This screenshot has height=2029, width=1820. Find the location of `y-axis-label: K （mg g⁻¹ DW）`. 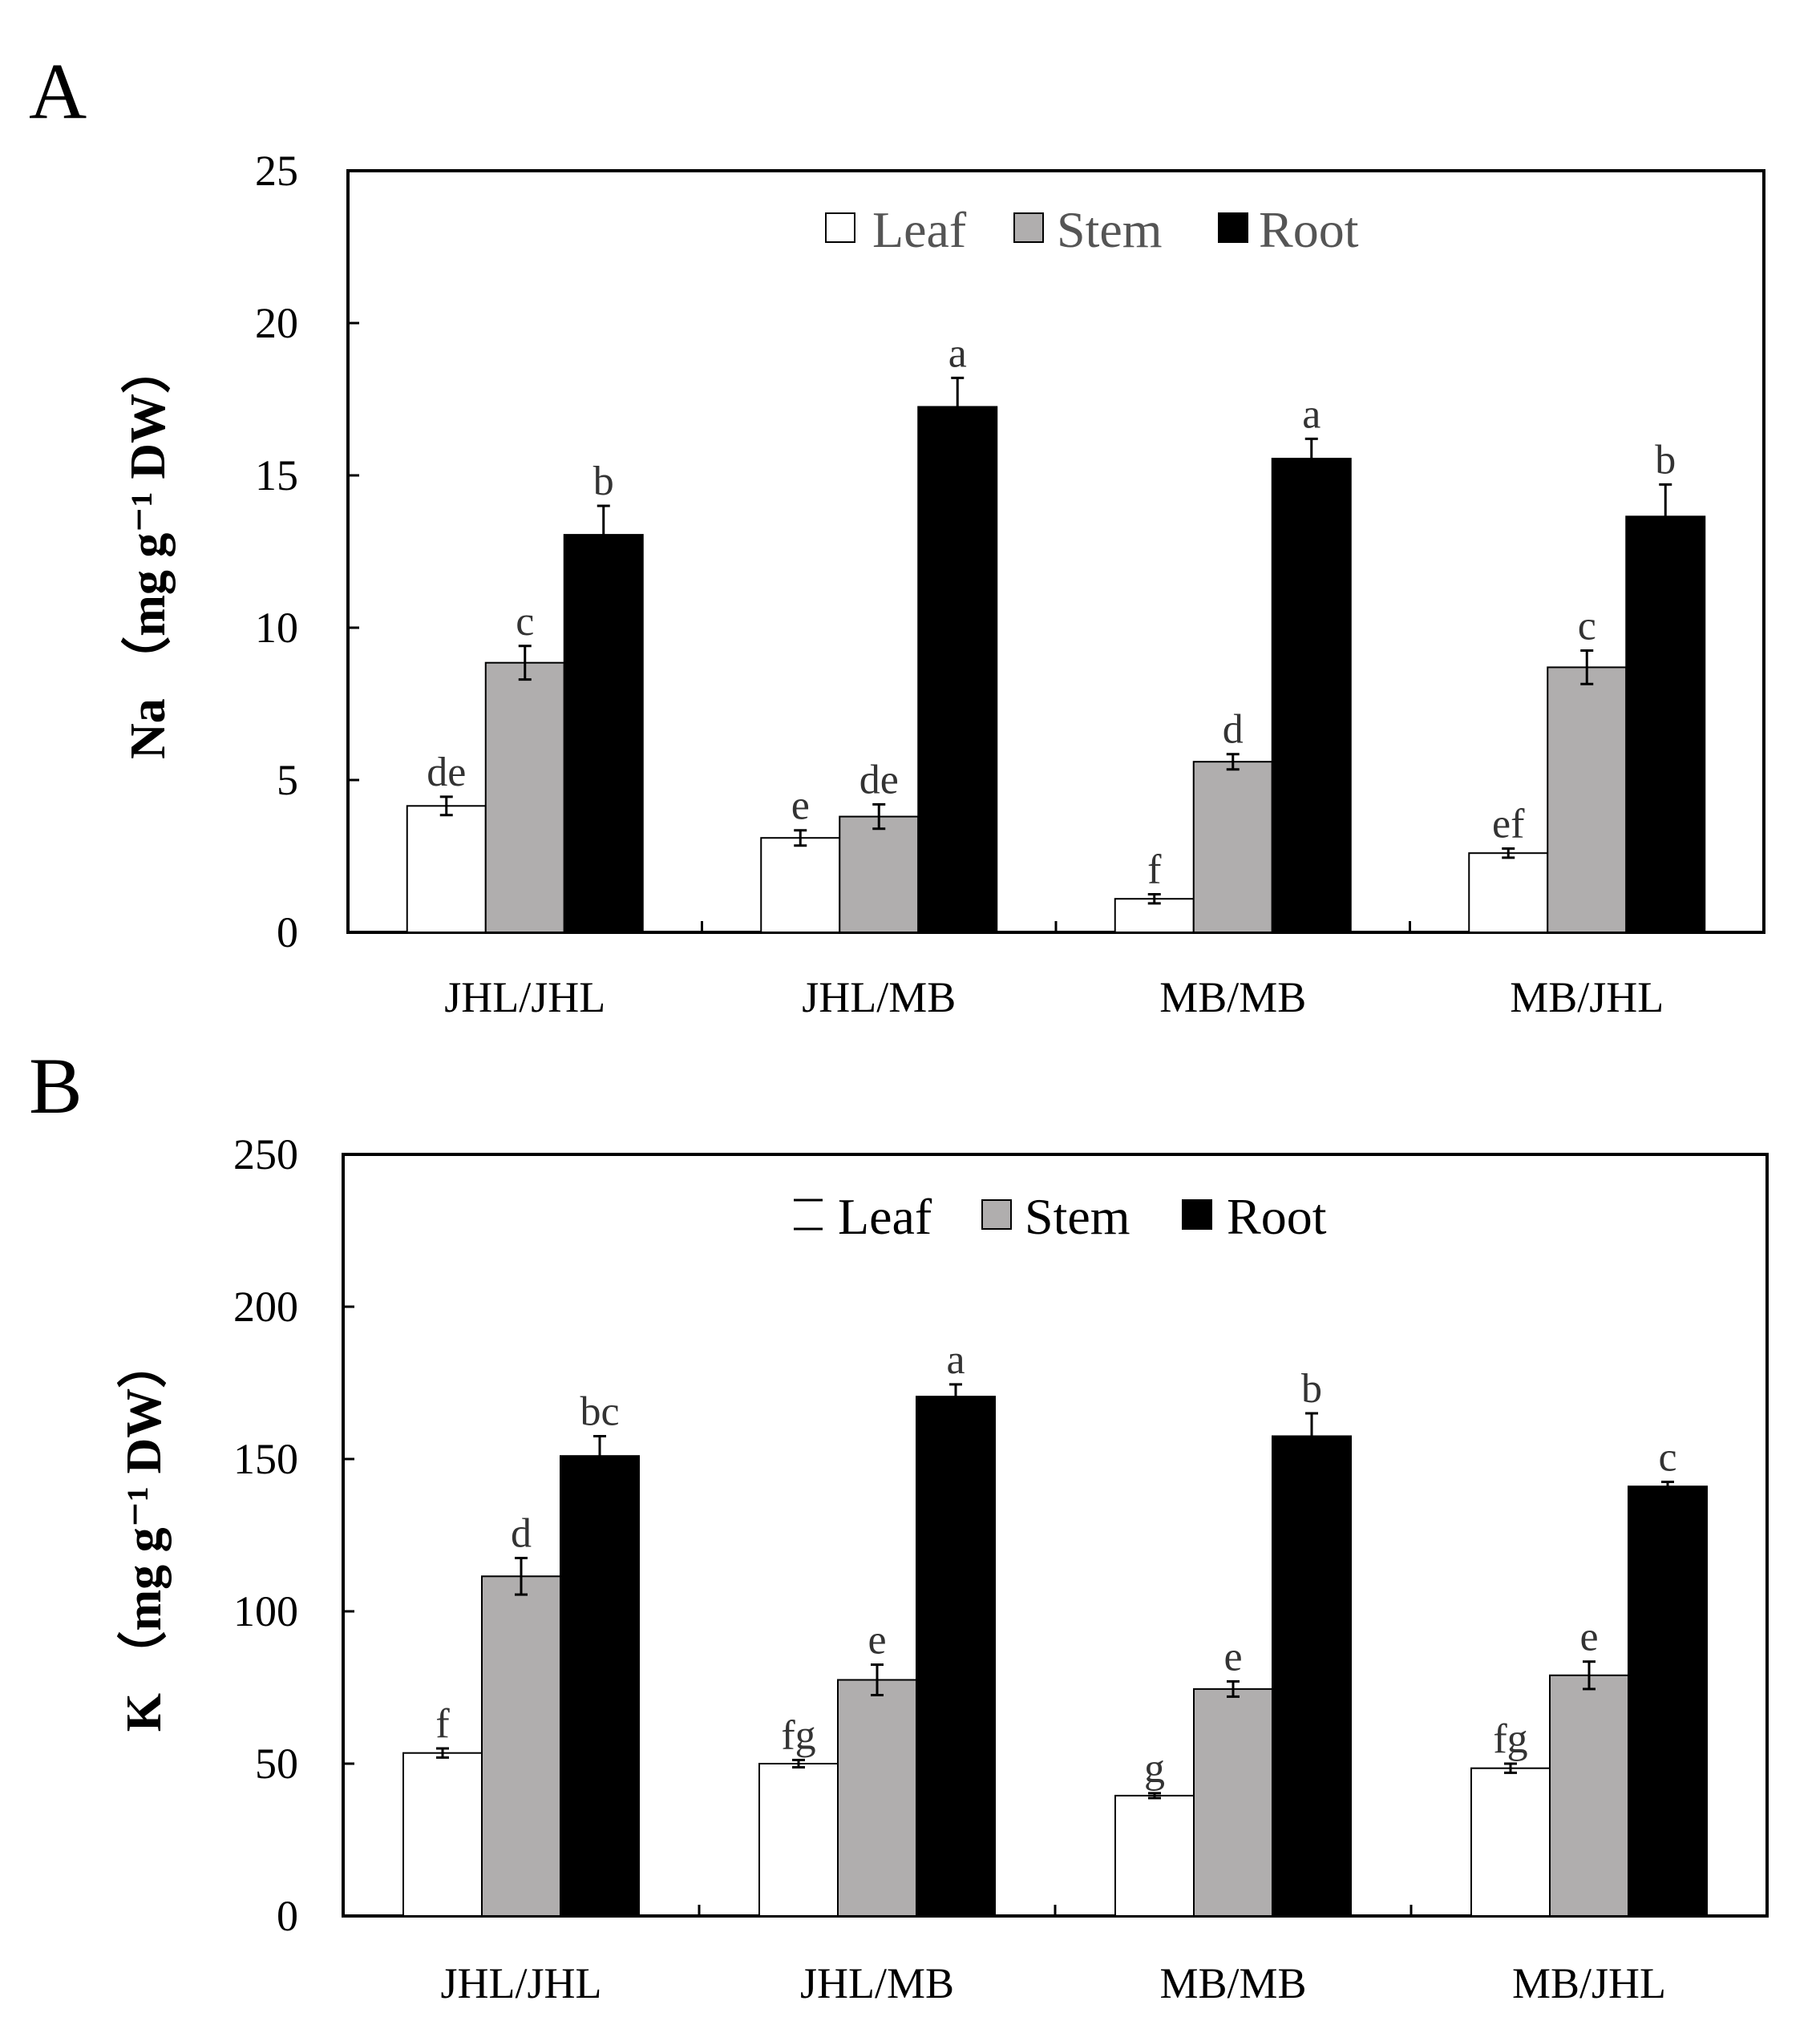

y-axis-label: K （mg g⁻¹ DW） is located at coordinates (143, 1535).